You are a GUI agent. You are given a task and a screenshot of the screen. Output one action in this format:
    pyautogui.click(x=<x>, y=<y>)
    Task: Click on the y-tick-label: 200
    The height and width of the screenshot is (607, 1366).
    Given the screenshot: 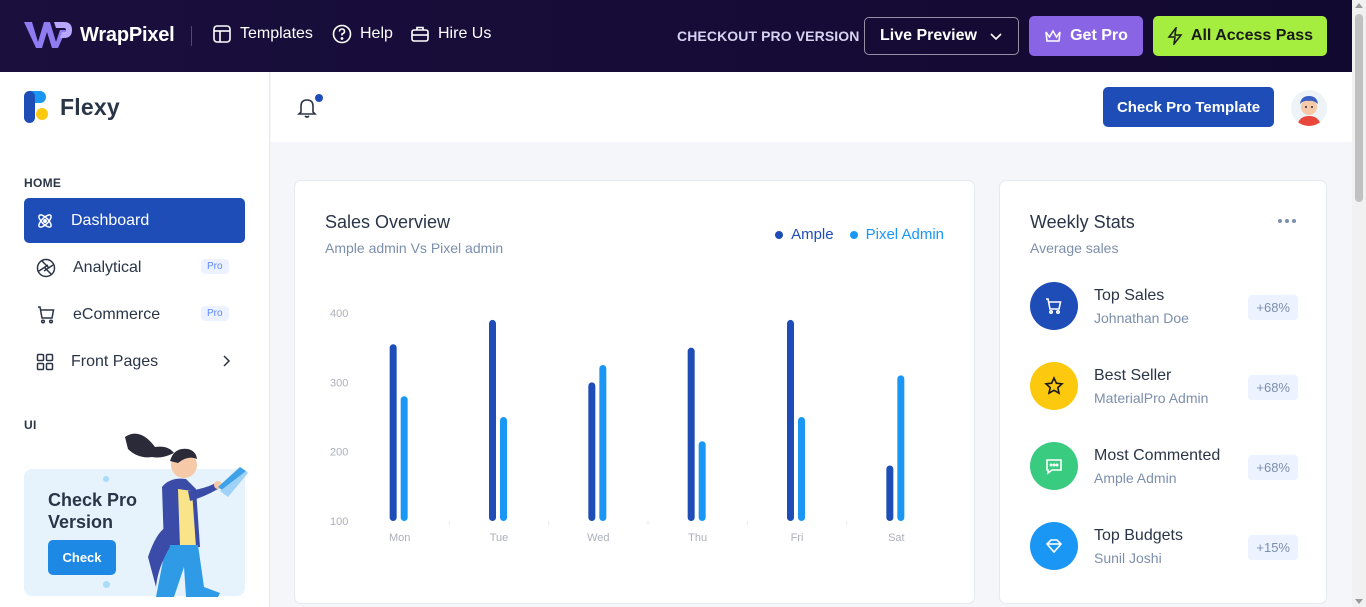 What is the action you would take?
    pyautogui.click(x=339, y=453)
    